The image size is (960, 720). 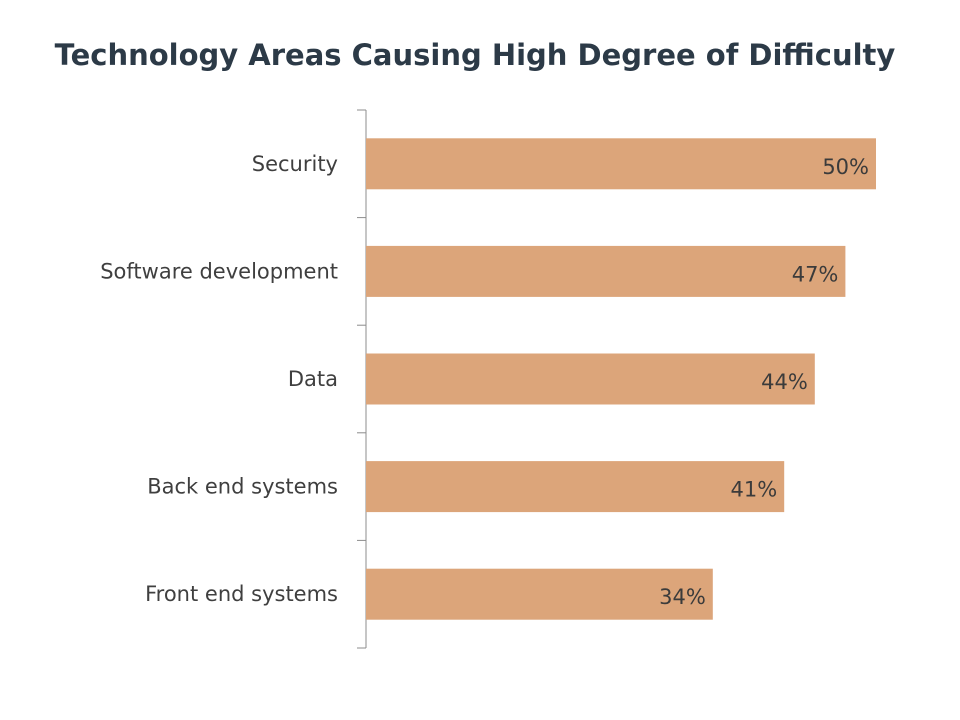 What do you see at coordinates (313, 379) in the screenshot?
I see `category-label: Data` at bounding box center [313, 379].